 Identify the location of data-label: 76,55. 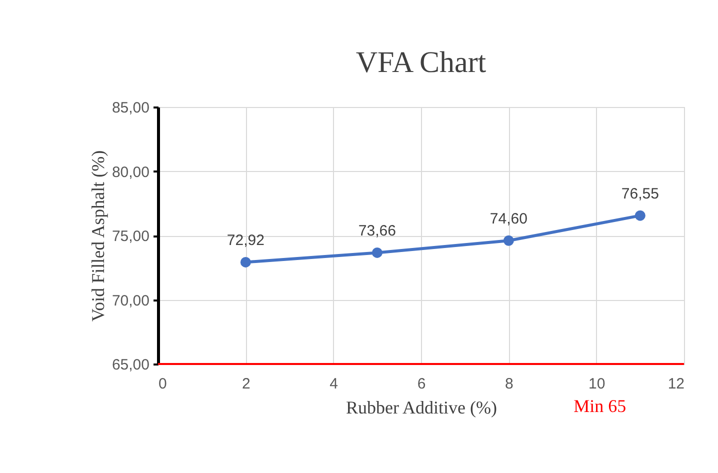
(640, 194).